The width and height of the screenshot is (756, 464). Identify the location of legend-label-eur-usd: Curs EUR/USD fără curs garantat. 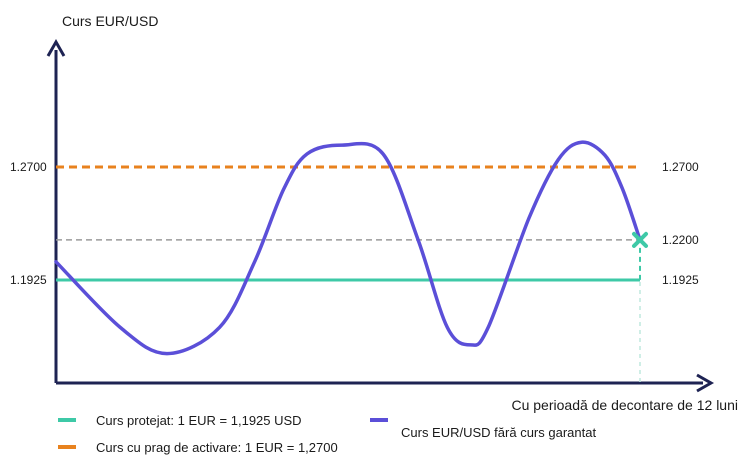
(498, 432).